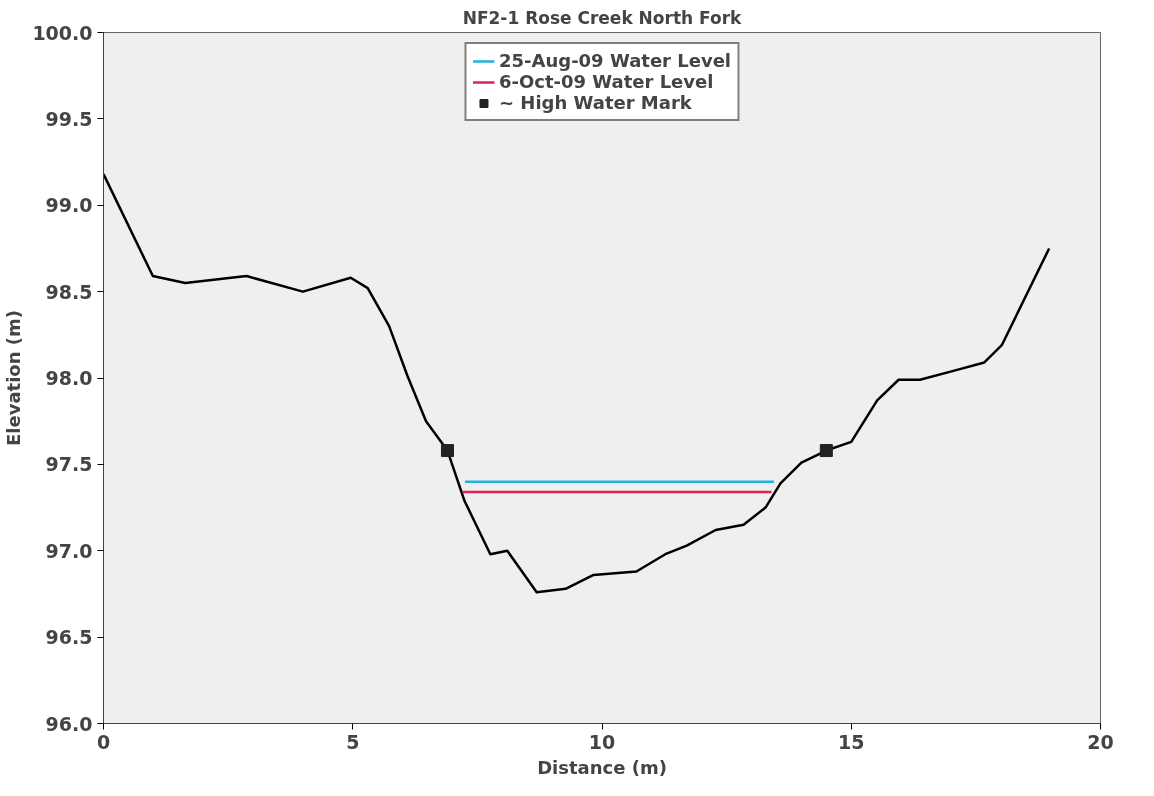 The width and height of the screenshot is (1154, 796). Describe the element at coordinates (69, 118) in the screenshot. I see `y-tick-label: 99.5` at that location.